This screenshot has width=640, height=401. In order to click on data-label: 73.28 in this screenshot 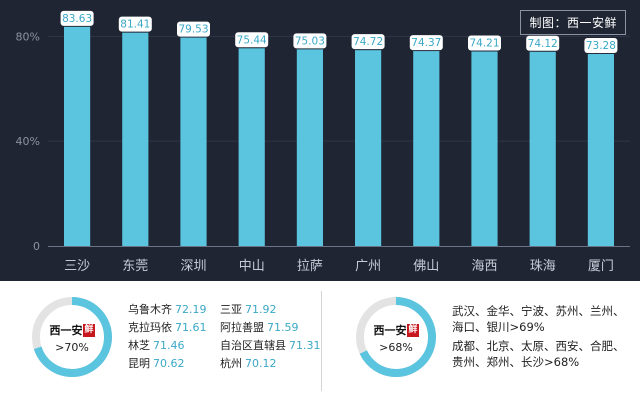, I will do `click(601, 46)`.